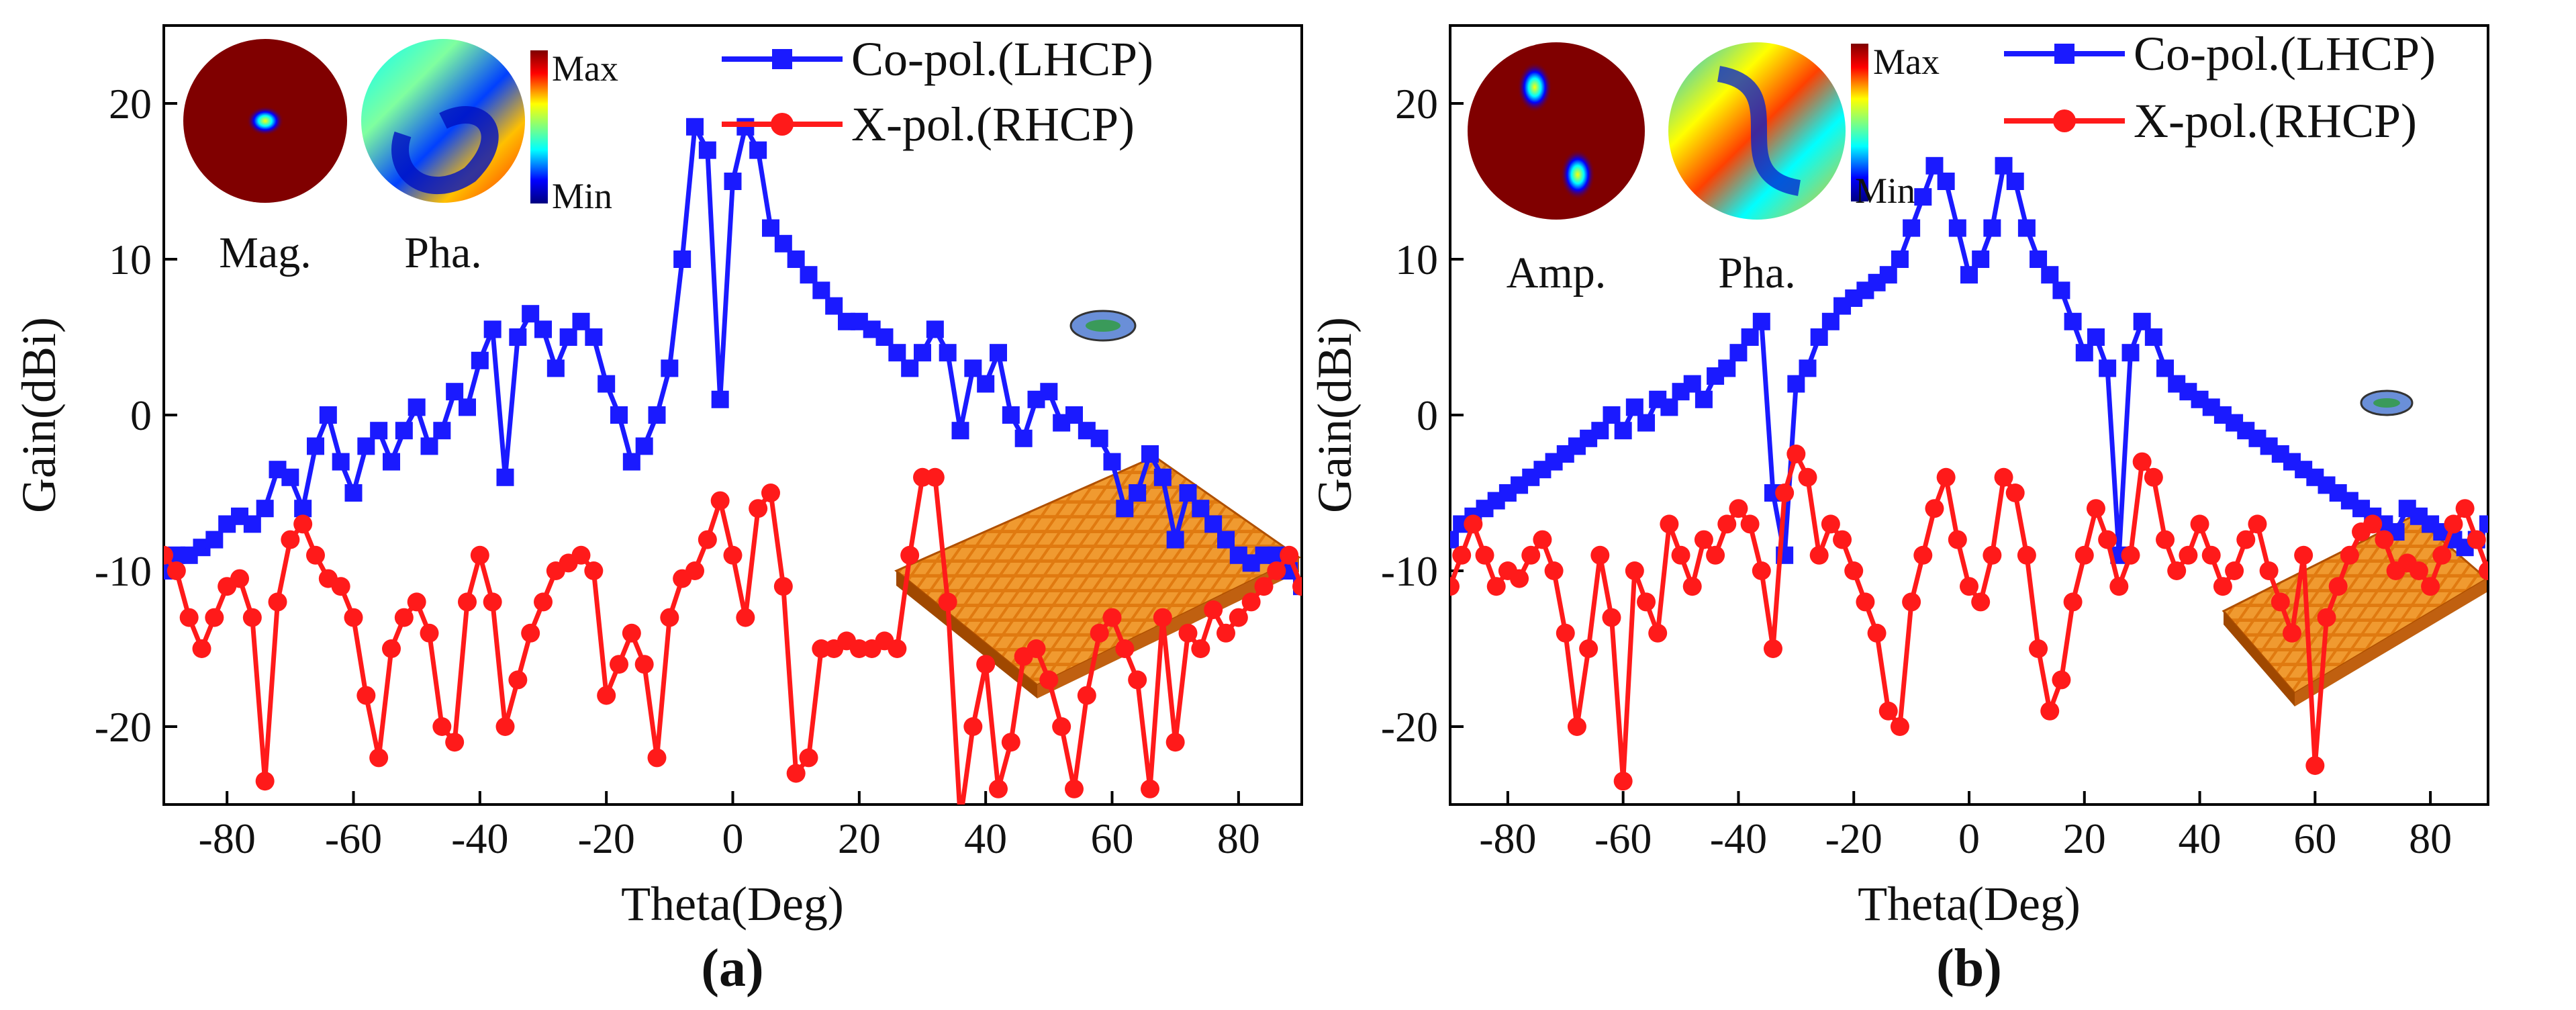 The height and width of the screenshot is (1010, 2576). What do you see at coordinates (1409, 571) in the screenshot?
I see `y-tick-label: -10` at bounding box center [1409, 571].